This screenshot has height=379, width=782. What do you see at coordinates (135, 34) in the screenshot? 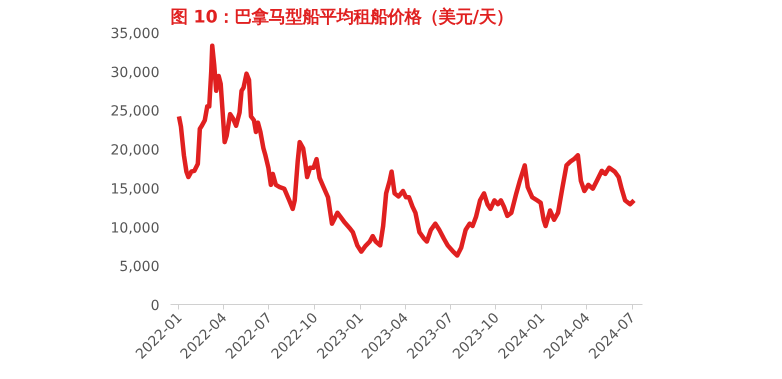
I see `y-tick-label: 35,000` at bounding box center [135, 34].